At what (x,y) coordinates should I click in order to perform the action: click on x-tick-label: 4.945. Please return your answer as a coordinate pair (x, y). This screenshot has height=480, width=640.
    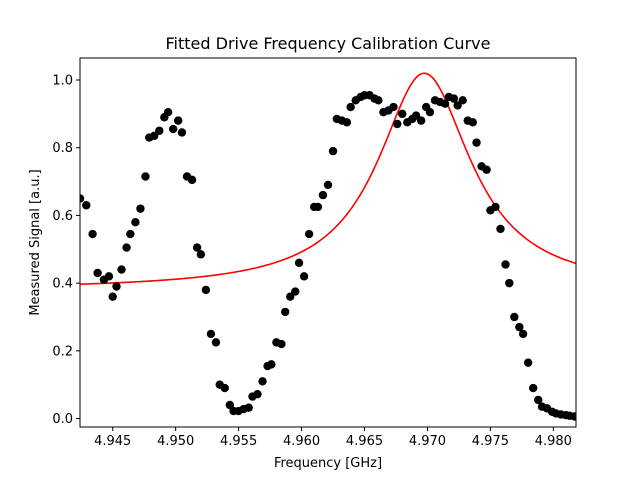
    Looking at the image, I should click on (112, 441).